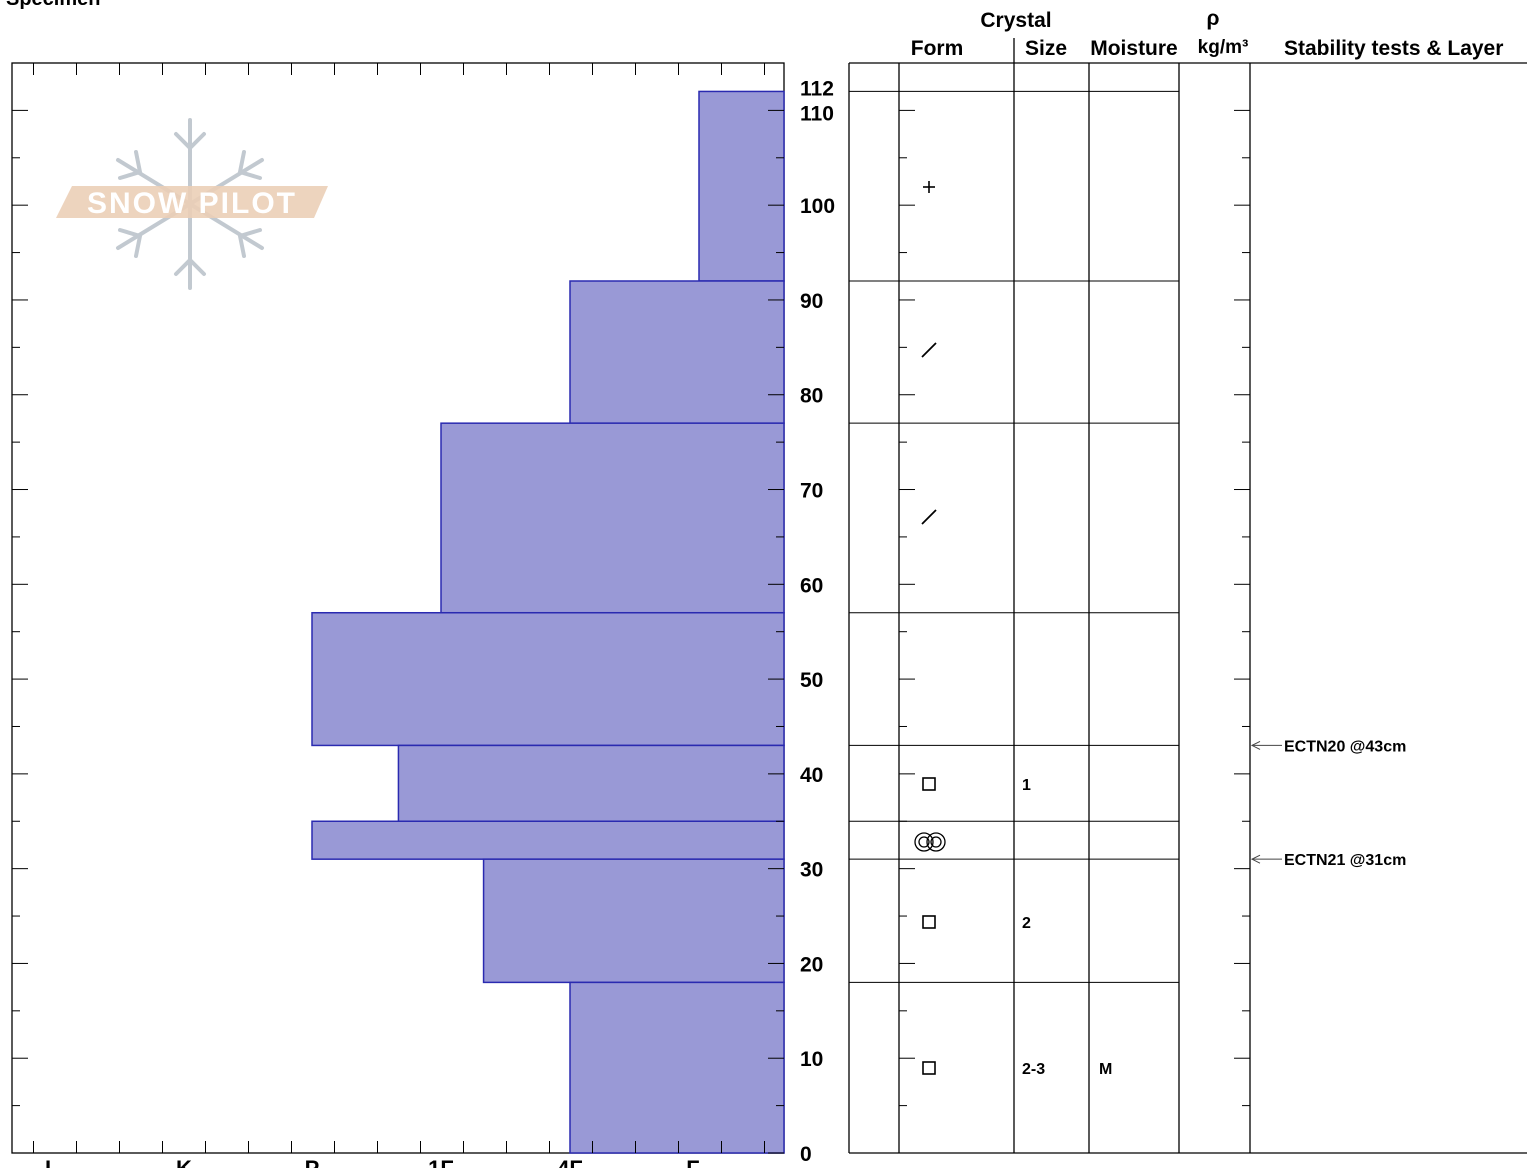  What do you see at coordinates (811, 870) in the screenshot?
I see `depth-label: 30` at bounding box center [811, 870].